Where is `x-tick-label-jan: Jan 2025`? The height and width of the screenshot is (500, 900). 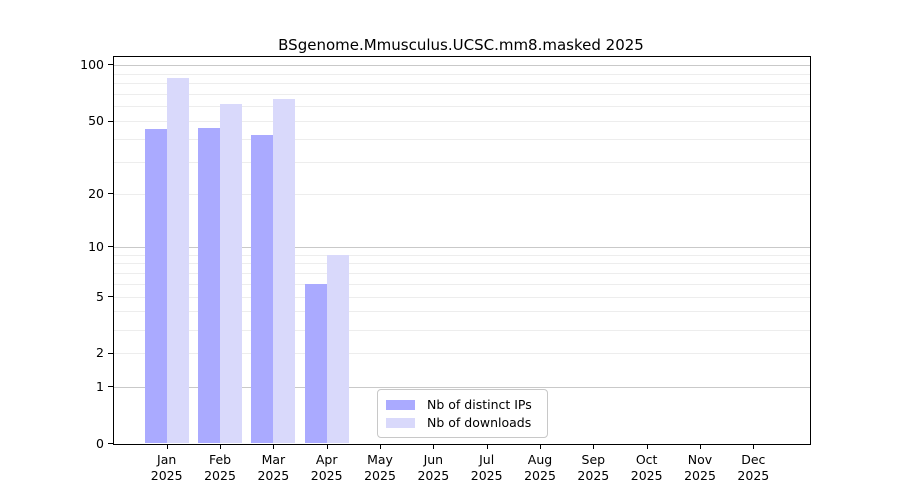 x-tick-label-jan: Jan 2025 is located at coordinates (166, 467).